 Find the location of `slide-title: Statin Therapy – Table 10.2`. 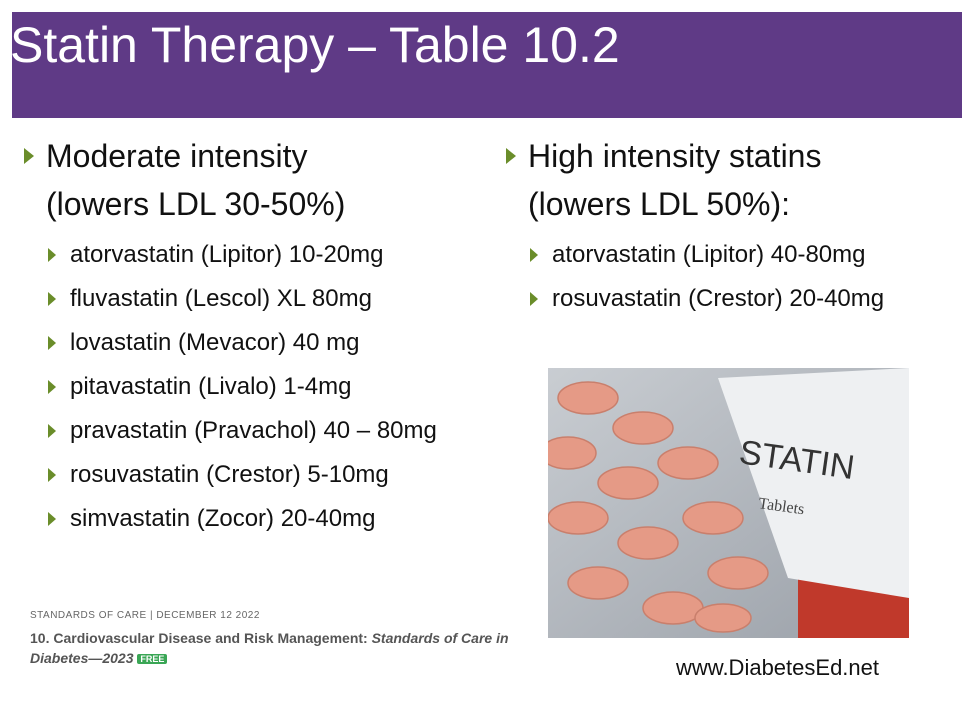

slide-title: Statin Therapy – Table 10.2 is located at coordinates (315, 45).